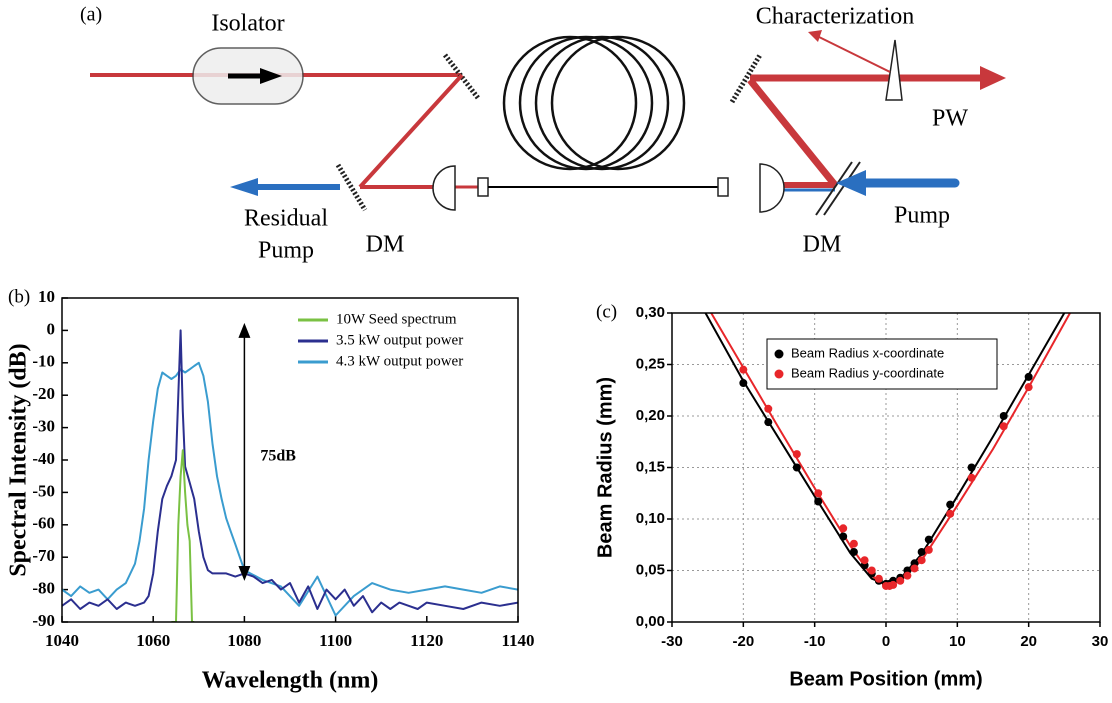 This screenshot has width=1112, height=703. What do you see at coordinates (43, 361) in the screenshot?
I see `y-tick-label: -10` at bounding box center [43, 361].